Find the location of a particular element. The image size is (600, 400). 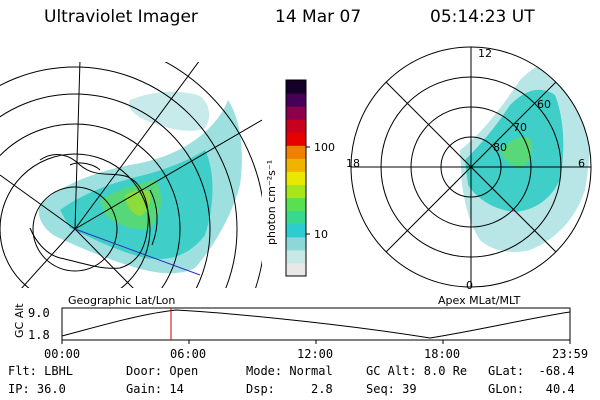

altitude-ytick-1-8: 1.8 is located at coordinates (39, 335).